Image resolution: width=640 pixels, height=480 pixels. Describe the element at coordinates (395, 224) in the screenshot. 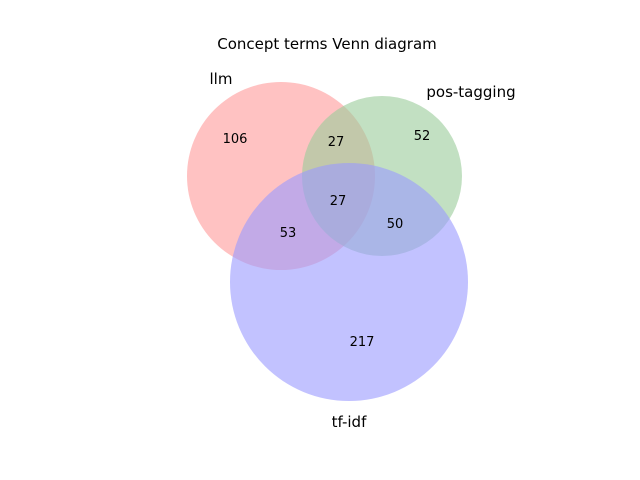

I see `region-count-pos-tfidf: 50` at that location.